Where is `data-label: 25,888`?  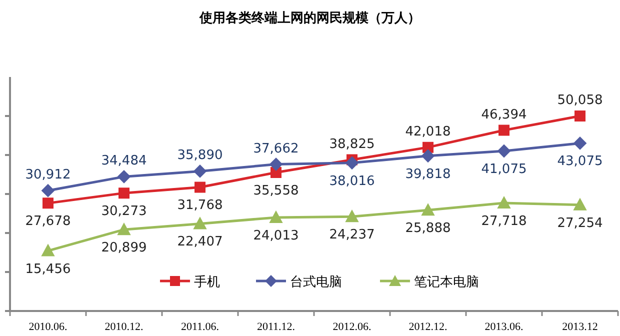
data-label: 25,888 is located at coordinates (428, 228).